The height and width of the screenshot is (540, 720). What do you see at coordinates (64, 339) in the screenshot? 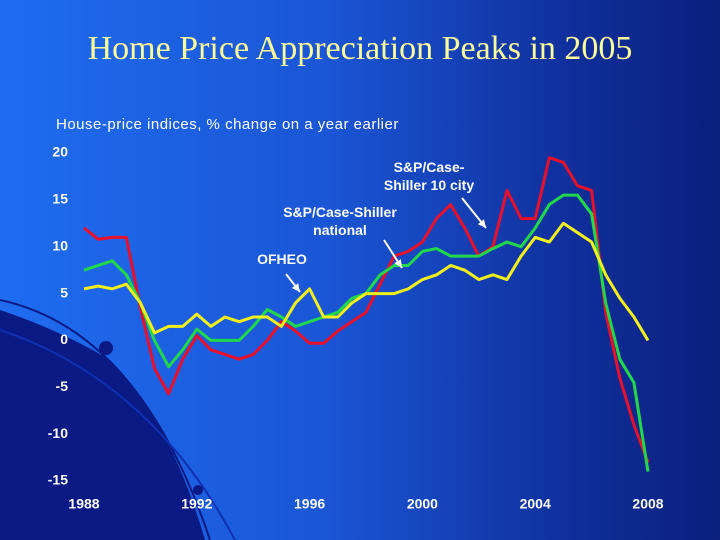
I see `y-tick-label: 0` at bounding box center [64, 339].